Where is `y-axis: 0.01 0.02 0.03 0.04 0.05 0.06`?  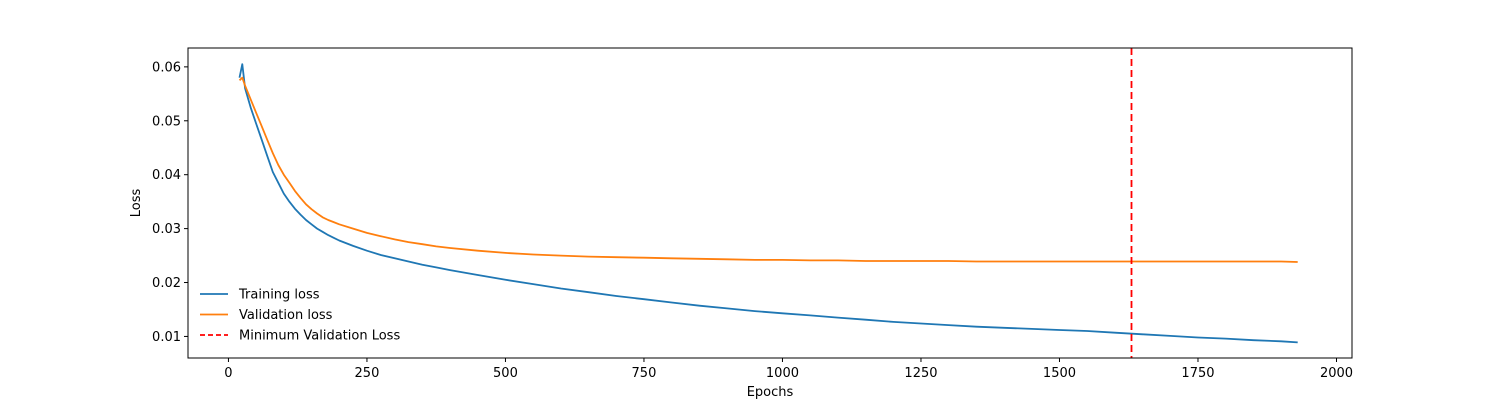 y-axis: 0.01 0.02 0.03 0.04 0.05 0.06 is located at coordinates (170, 202).